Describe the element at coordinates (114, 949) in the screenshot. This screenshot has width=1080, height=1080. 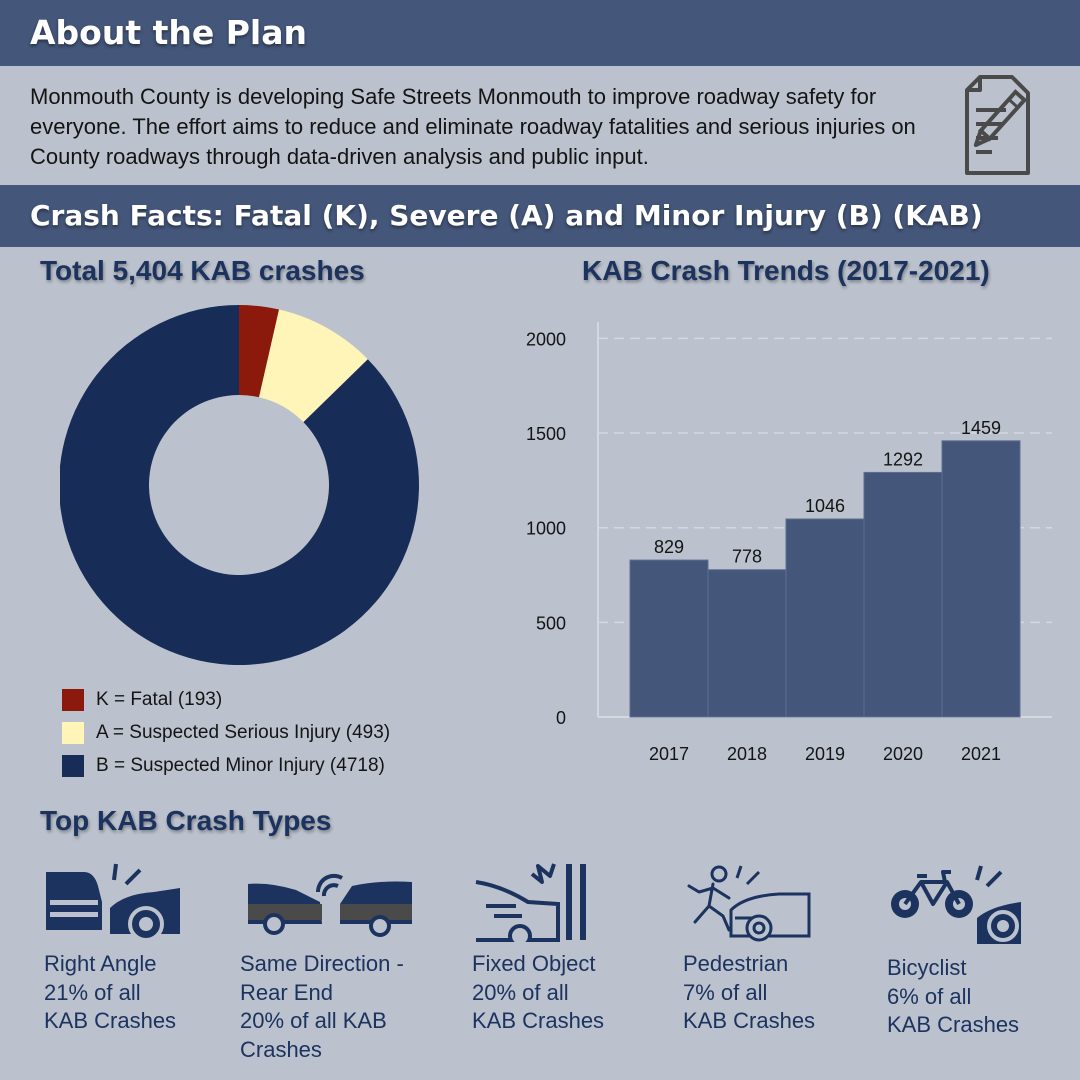
I see `crash-type-right-angle: Right Angle 21% of all KAB Crashes` at that location.